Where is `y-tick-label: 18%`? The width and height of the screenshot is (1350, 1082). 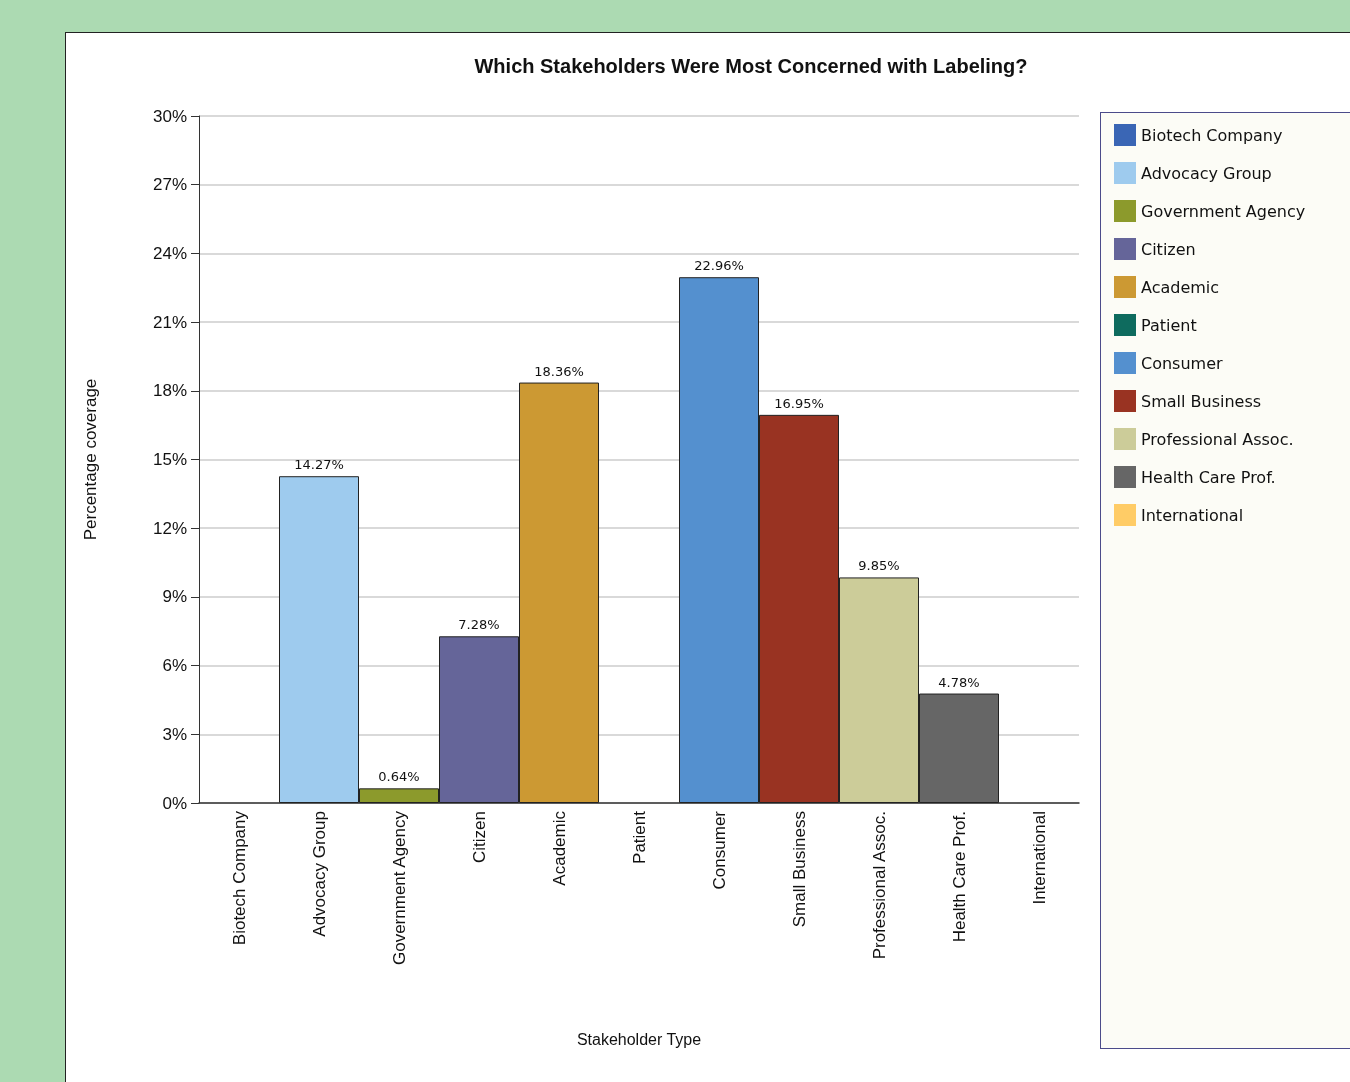 y-tick-label: 18% is located at coordinates (169, 391).